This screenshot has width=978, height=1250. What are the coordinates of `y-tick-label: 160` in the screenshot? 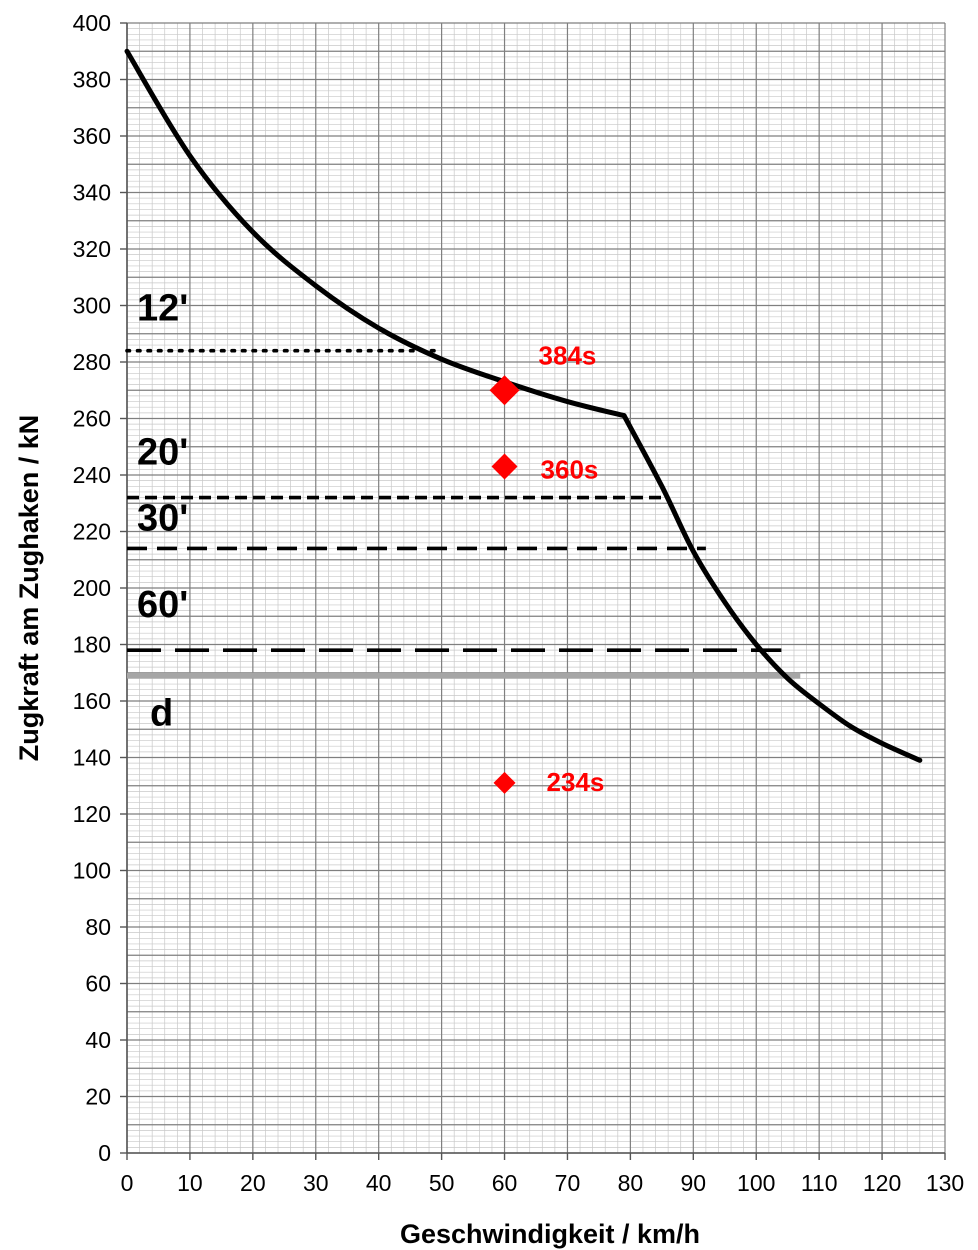 It's located at (92, 701).